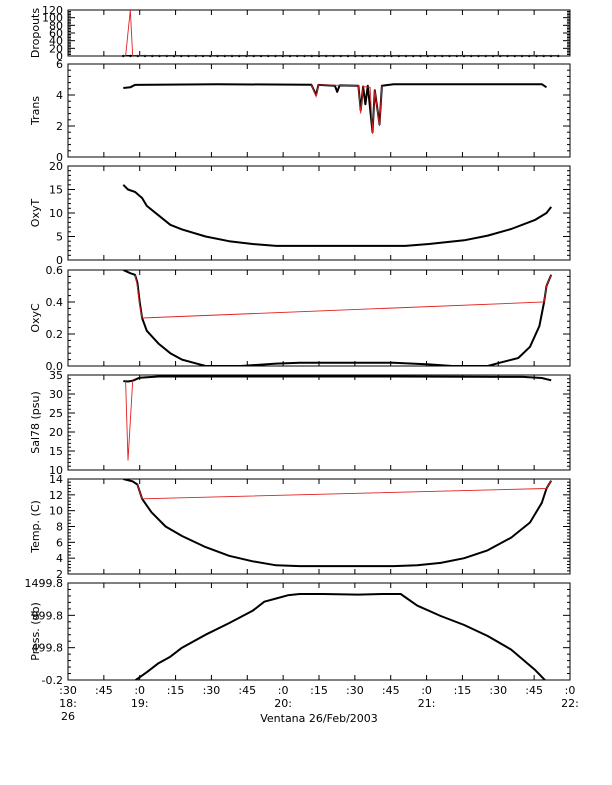 The width and height of the screenshot is (612, 785). What do you see at coordinates (56, 495) in the screenshot?
I see `y-tick-label: 12` at bounding box center [56, 495].